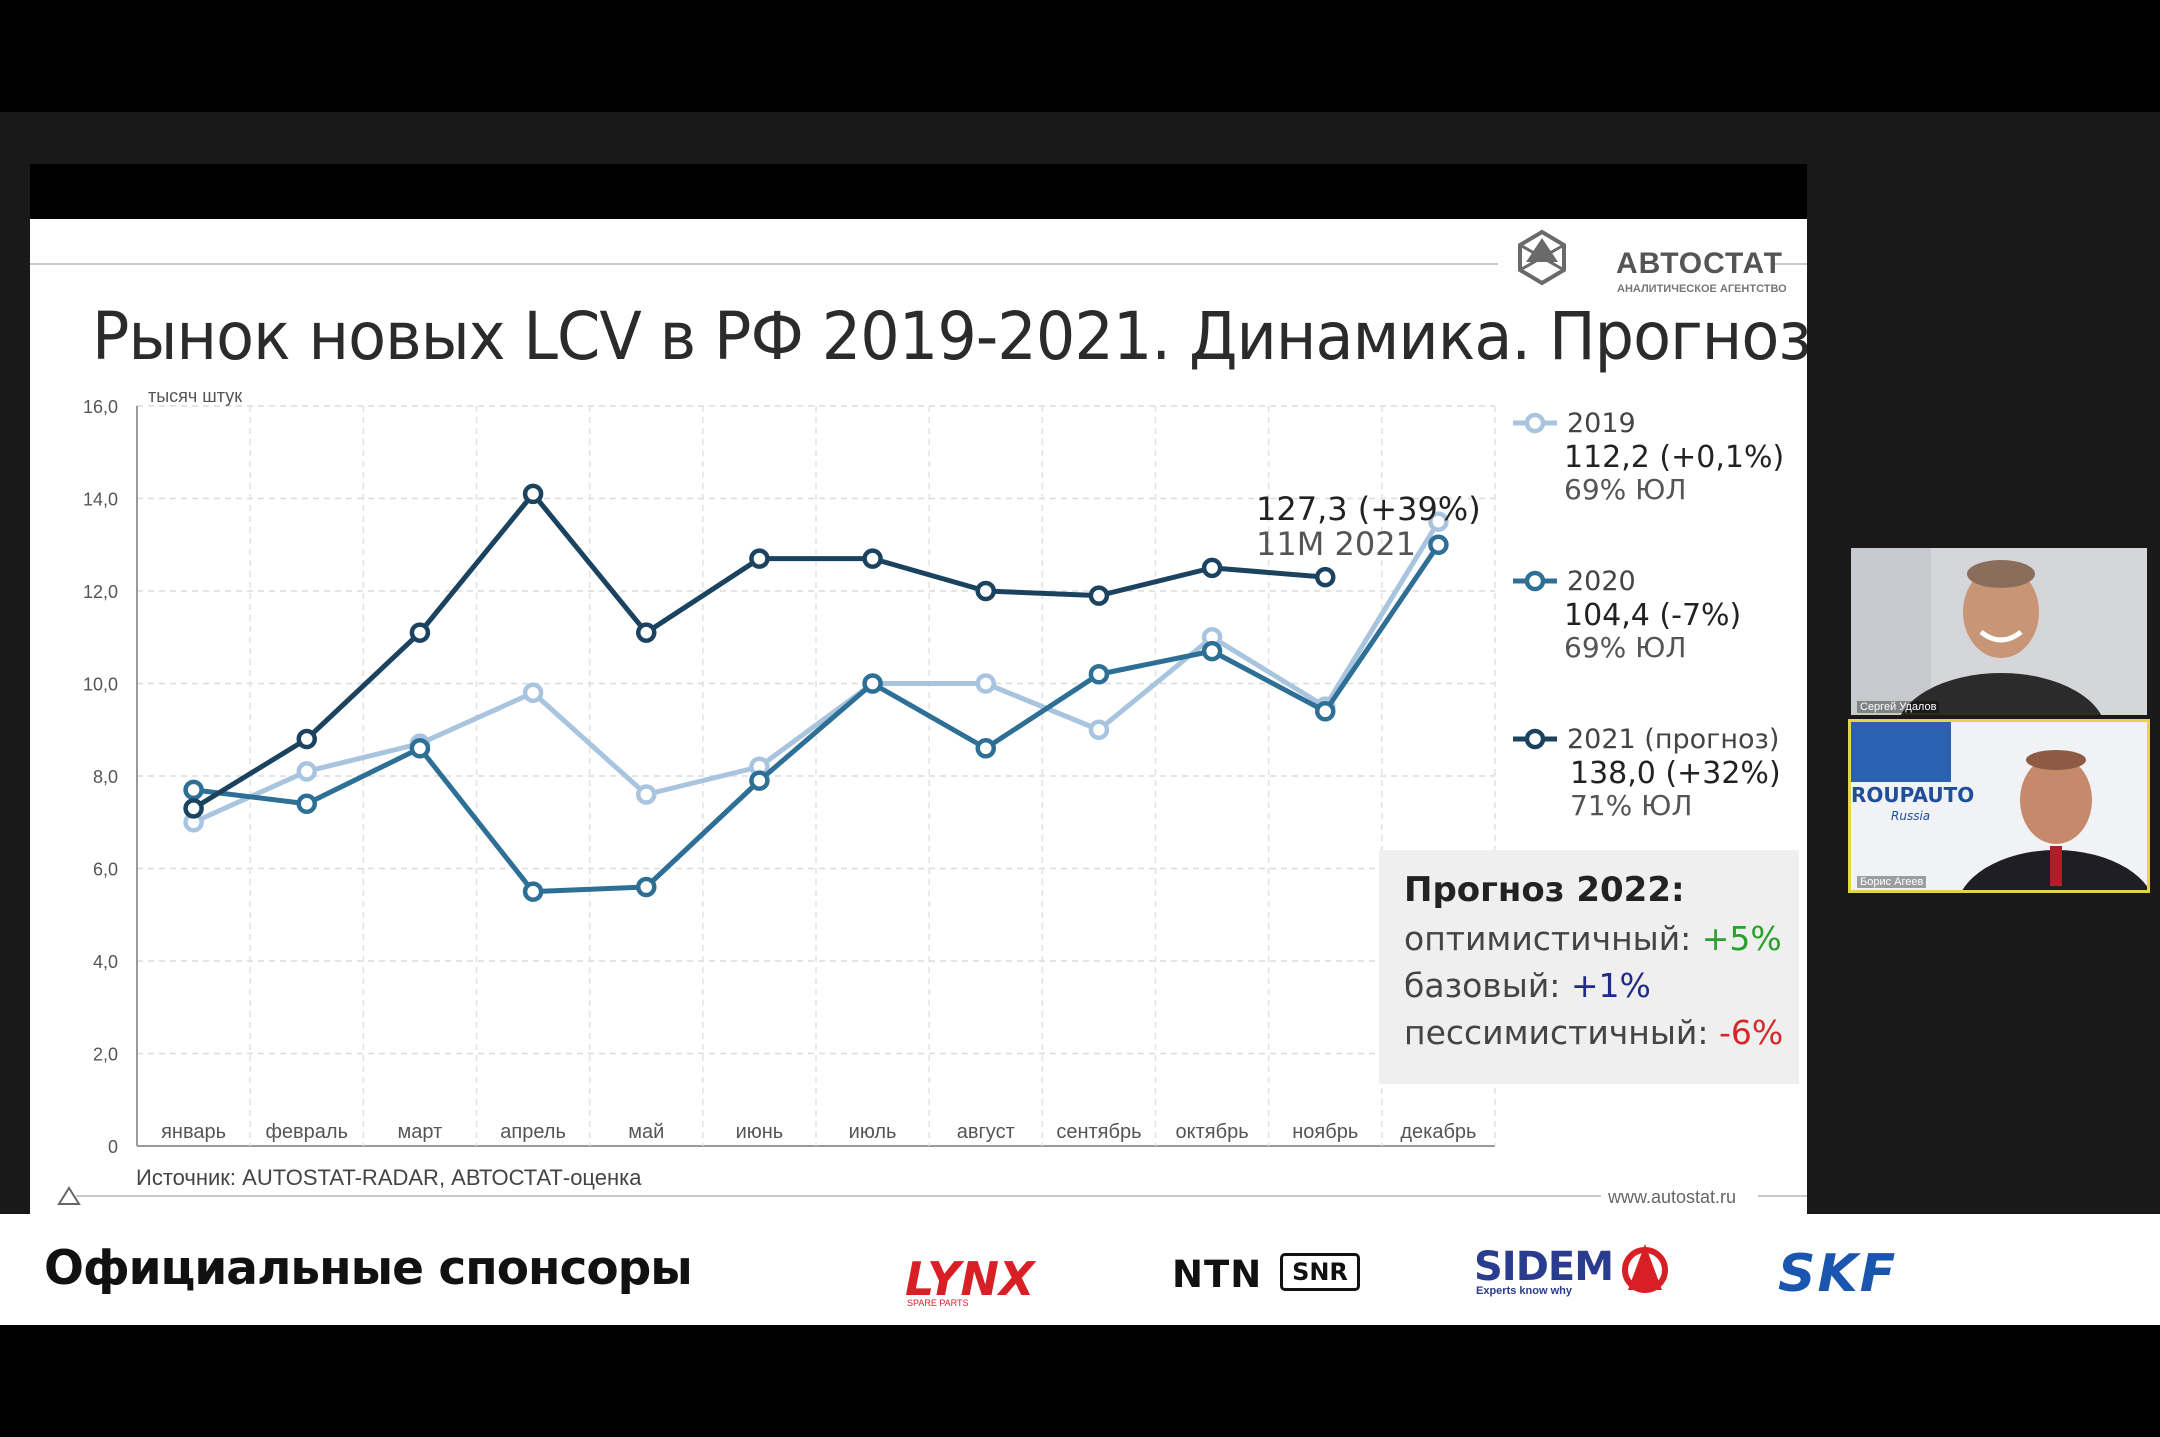  Describe the element at coordinates (1702, 289) in the screenshot. I see `brand-subtitle: АНАЛИТИЧЕСКОЕ АГЕНТСТВО` at that location.